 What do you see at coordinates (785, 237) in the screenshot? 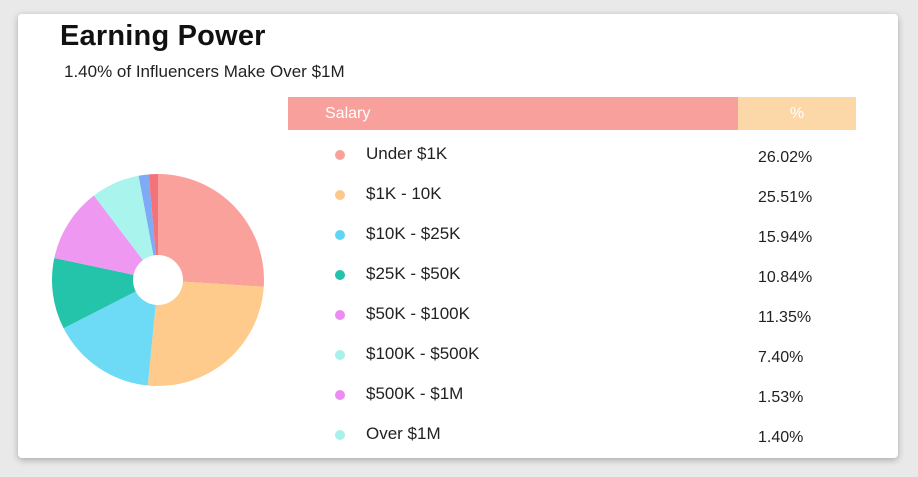
I see `data-label: 15.94%` at bounding box center [785, 237].